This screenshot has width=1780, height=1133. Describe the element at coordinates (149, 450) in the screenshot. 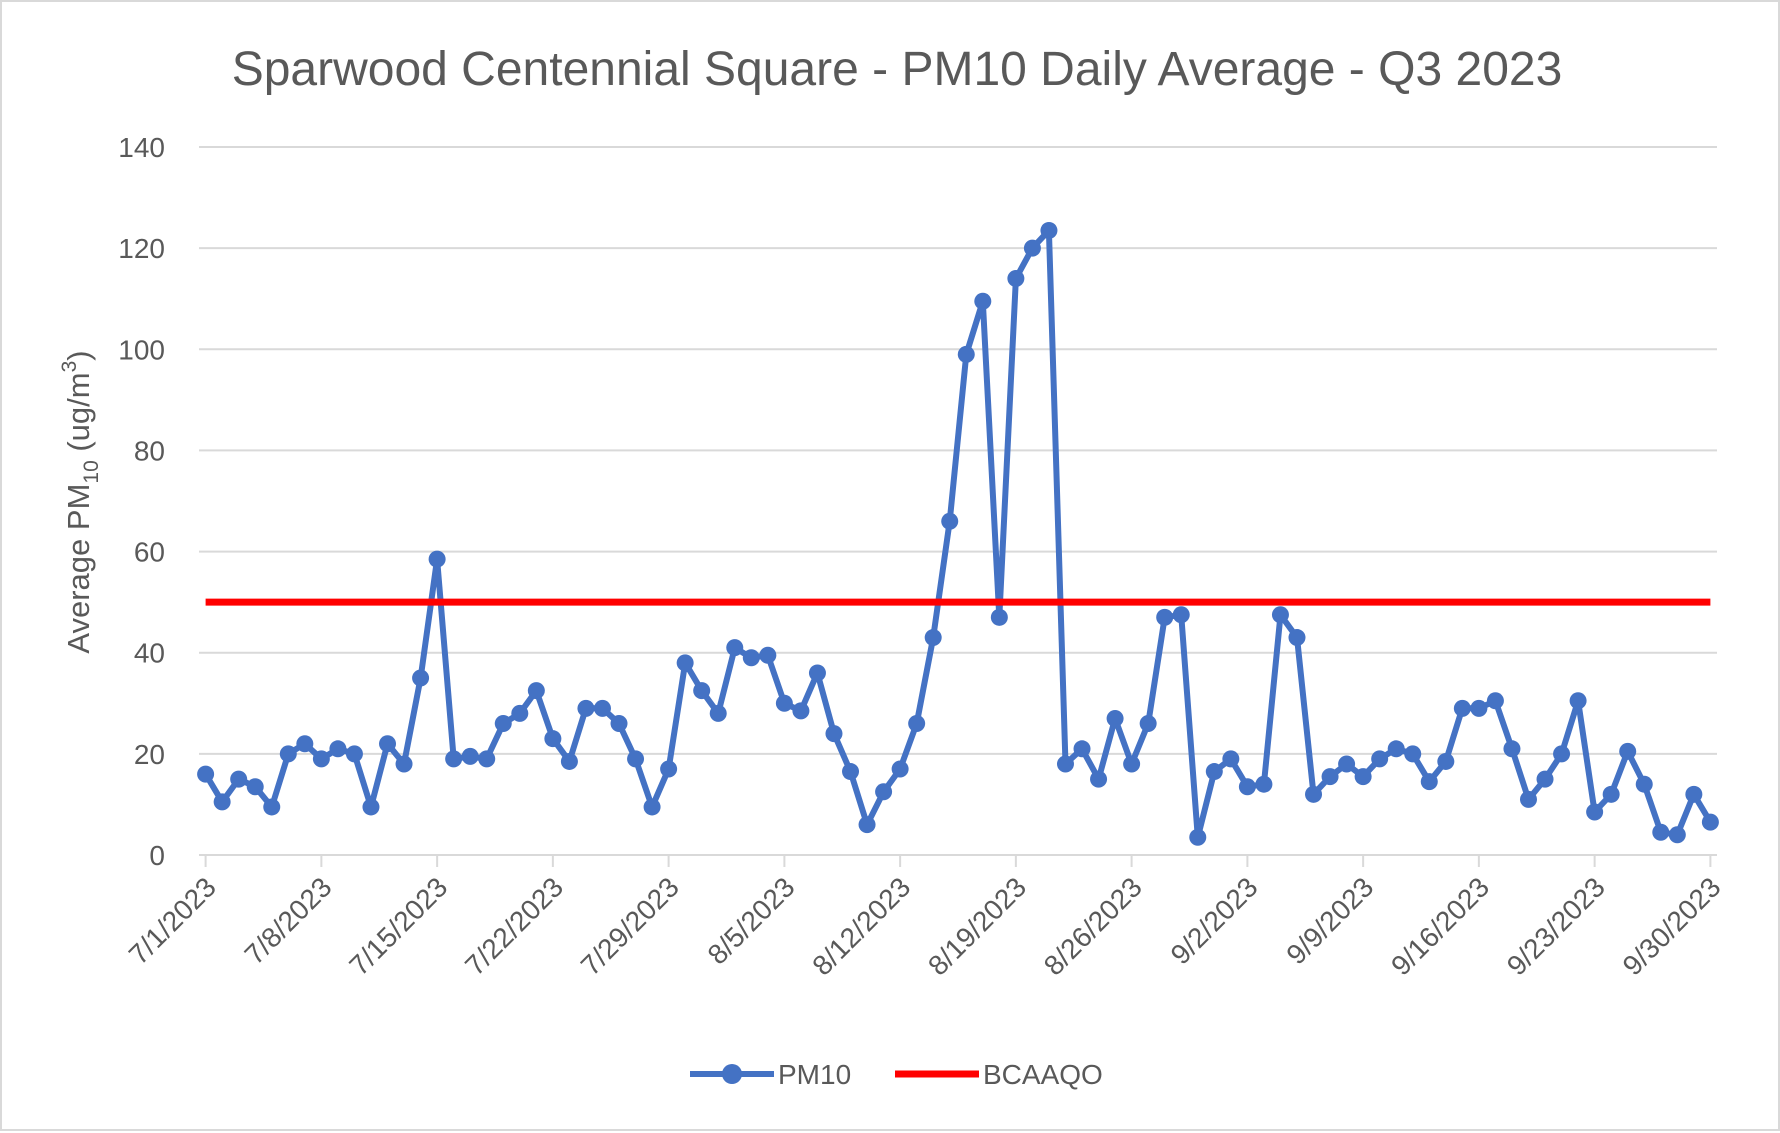

I see `y-tick-label: 80` at that location.